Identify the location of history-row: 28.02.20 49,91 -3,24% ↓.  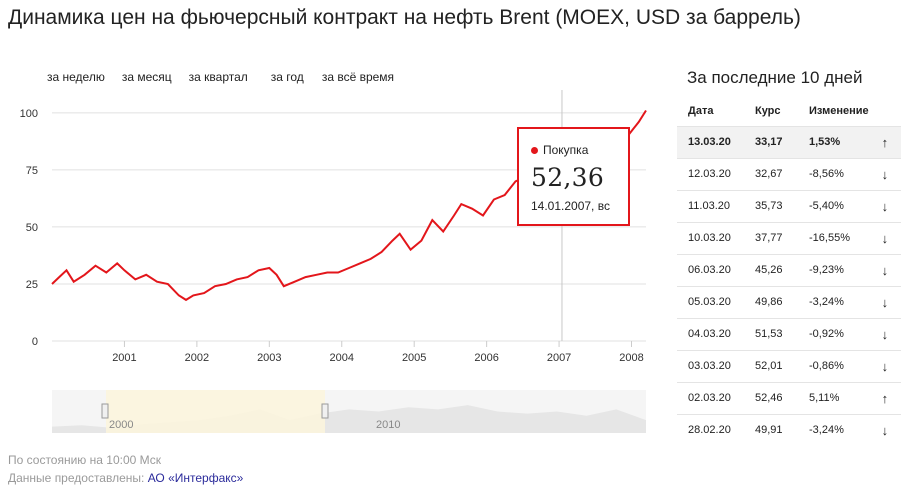
(789, 429).